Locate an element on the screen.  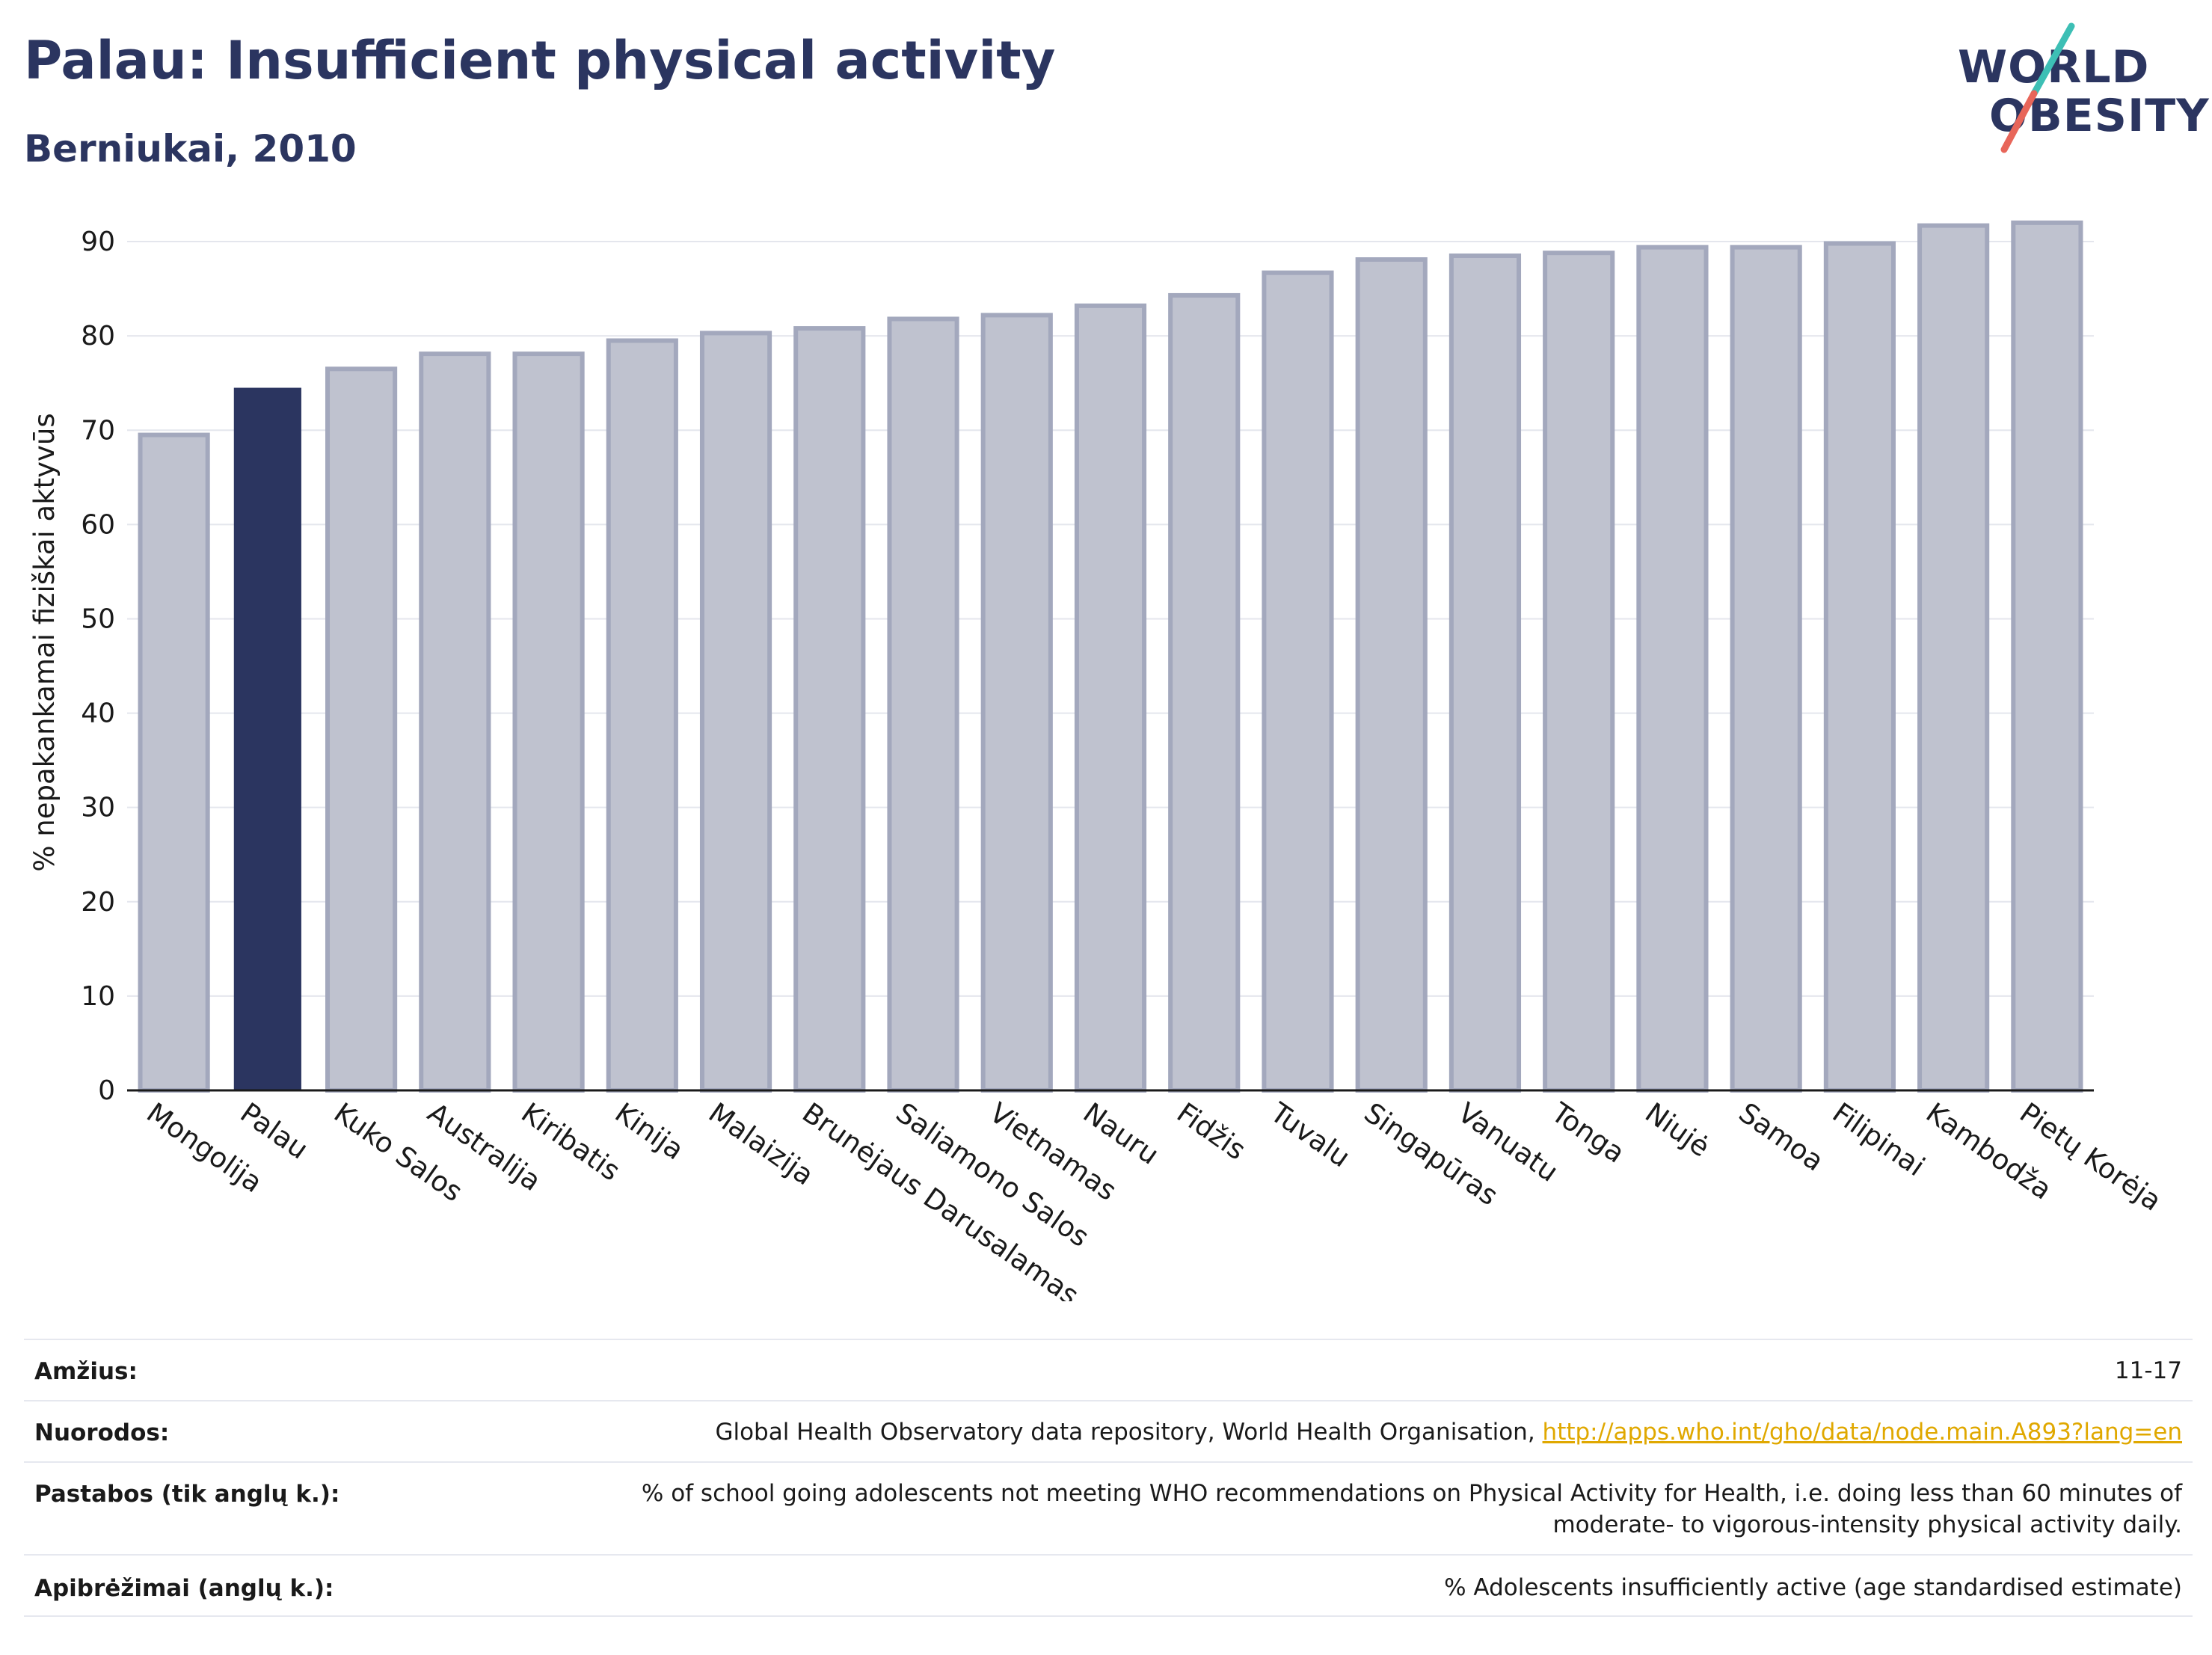
world-obesity-logo: WORLD OBESITY is located at coordinates (2080, 90).